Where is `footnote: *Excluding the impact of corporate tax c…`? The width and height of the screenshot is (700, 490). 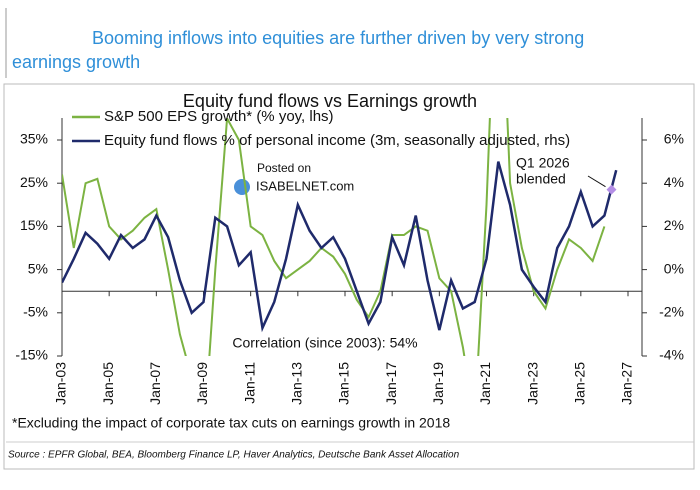
footnote: *Excluding the impact of corporate tax c… is located at coordinates (231, 423).